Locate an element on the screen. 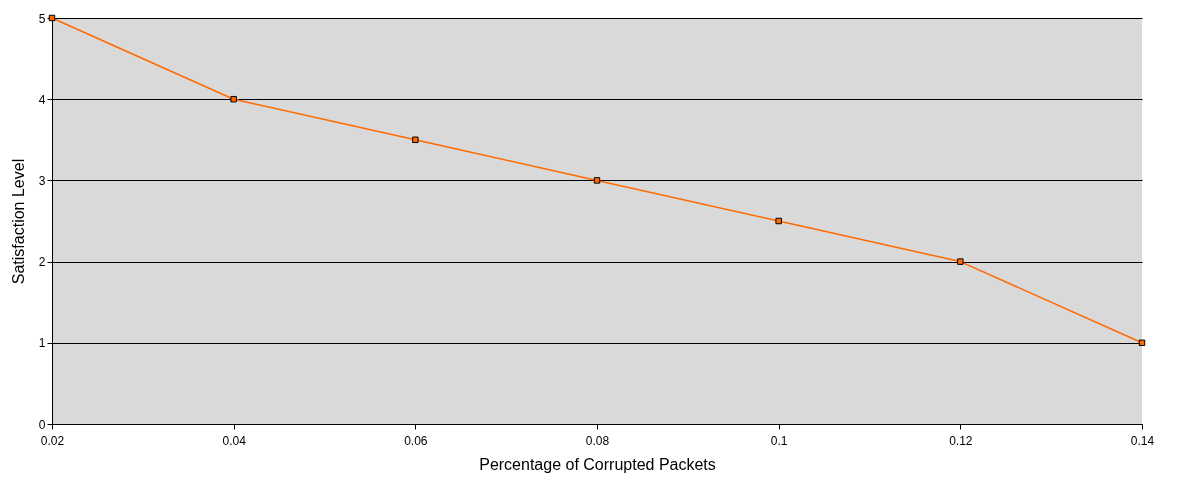  x-tick-label: 0.14 is located at coordinates (1142, 440).